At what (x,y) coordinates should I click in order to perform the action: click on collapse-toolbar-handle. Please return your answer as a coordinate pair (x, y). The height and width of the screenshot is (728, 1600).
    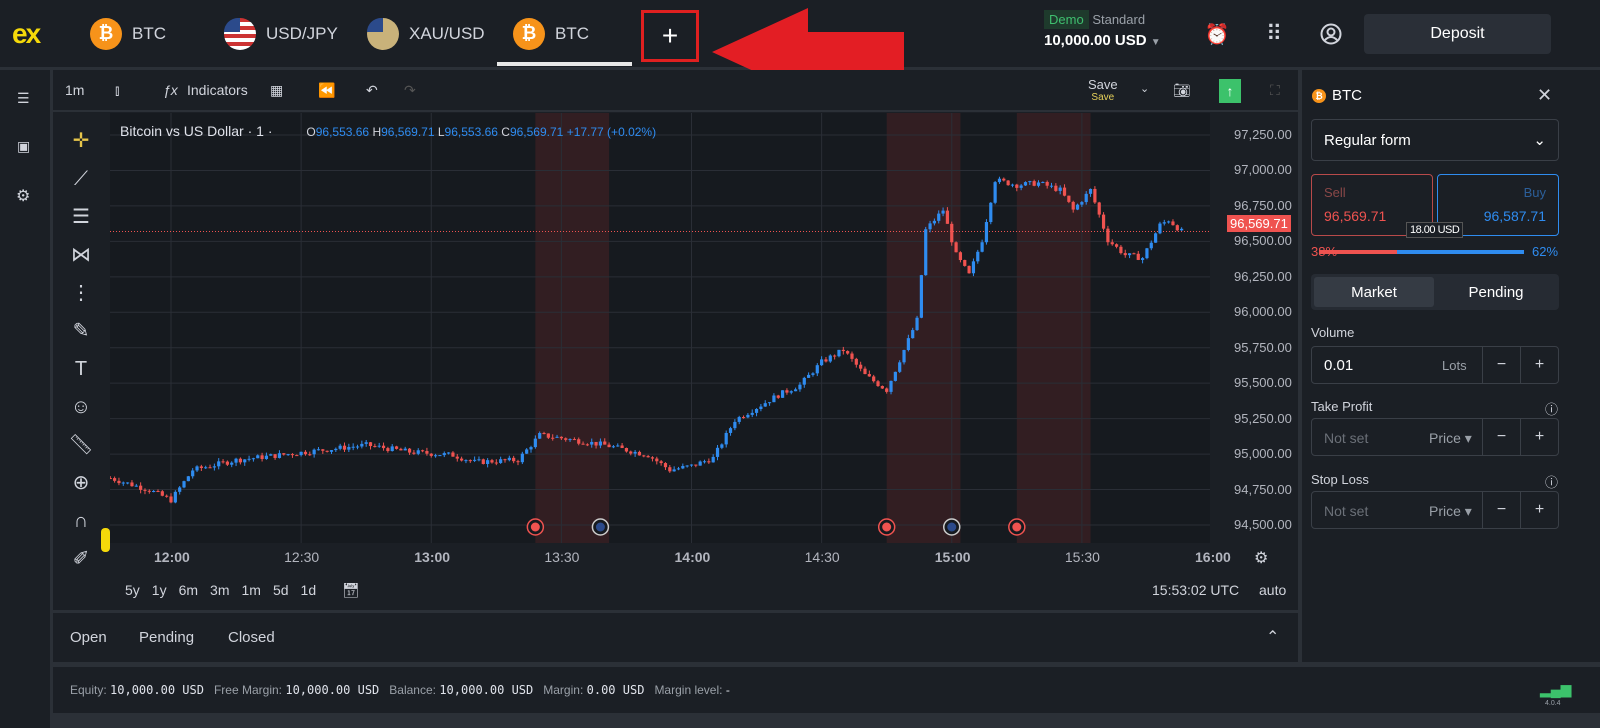
    Looking at the image, I should click on (105, 540).